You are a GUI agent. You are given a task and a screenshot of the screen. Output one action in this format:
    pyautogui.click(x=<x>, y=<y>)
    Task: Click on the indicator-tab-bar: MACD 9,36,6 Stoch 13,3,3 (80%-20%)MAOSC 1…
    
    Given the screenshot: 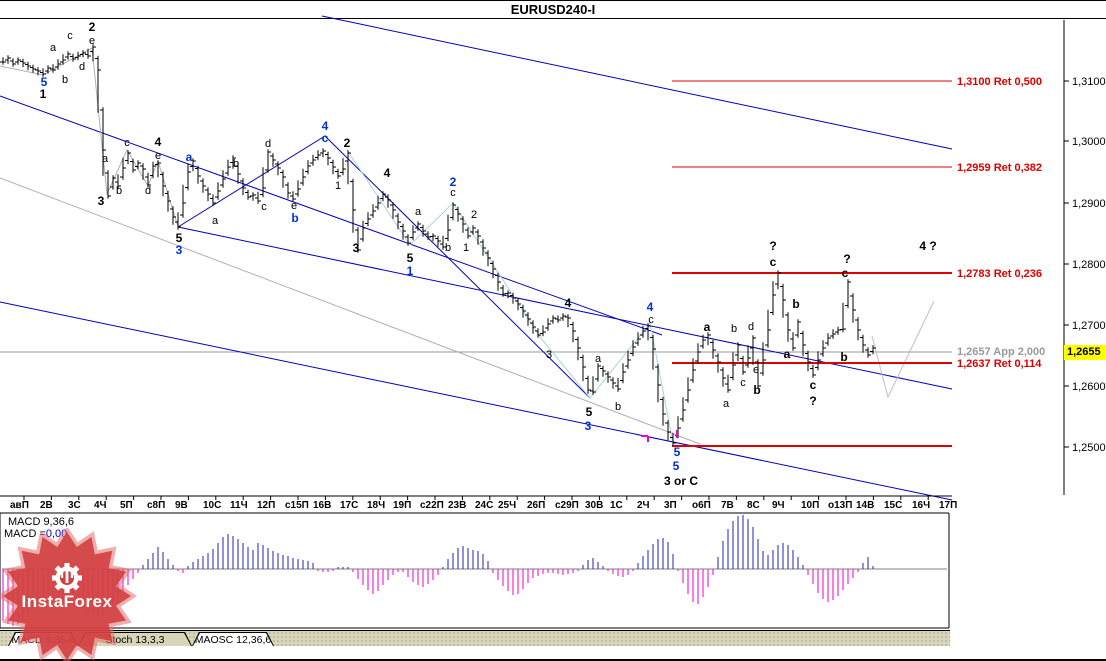 What is the action you would take?
    pyautogui.click(x=475, y=638)
    